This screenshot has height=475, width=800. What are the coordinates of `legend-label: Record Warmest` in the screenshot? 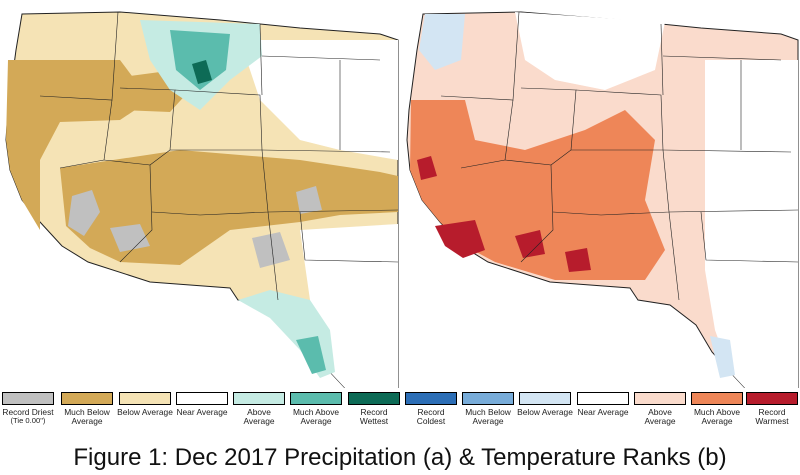 It's located at (772, 416).